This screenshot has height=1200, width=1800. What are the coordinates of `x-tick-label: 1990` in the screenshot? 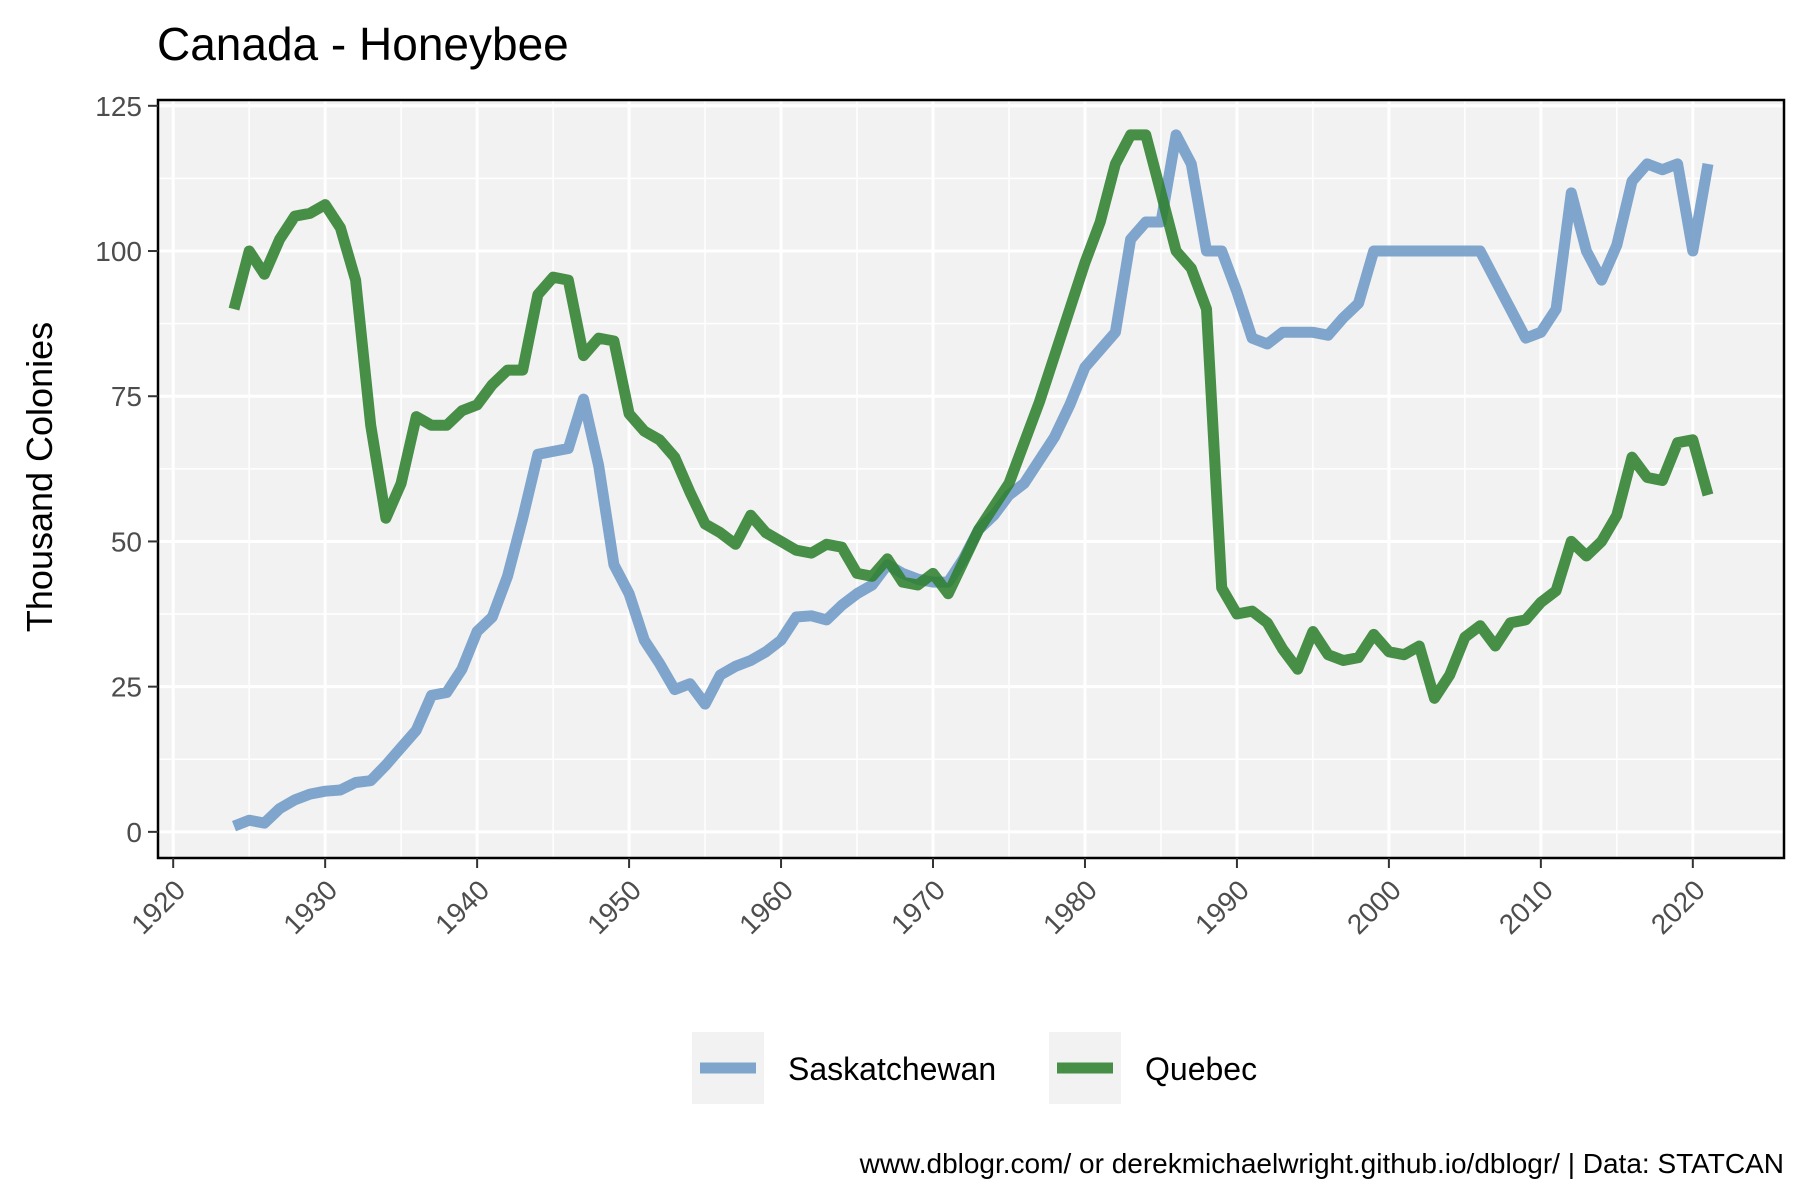 It's located at (1222, 907).